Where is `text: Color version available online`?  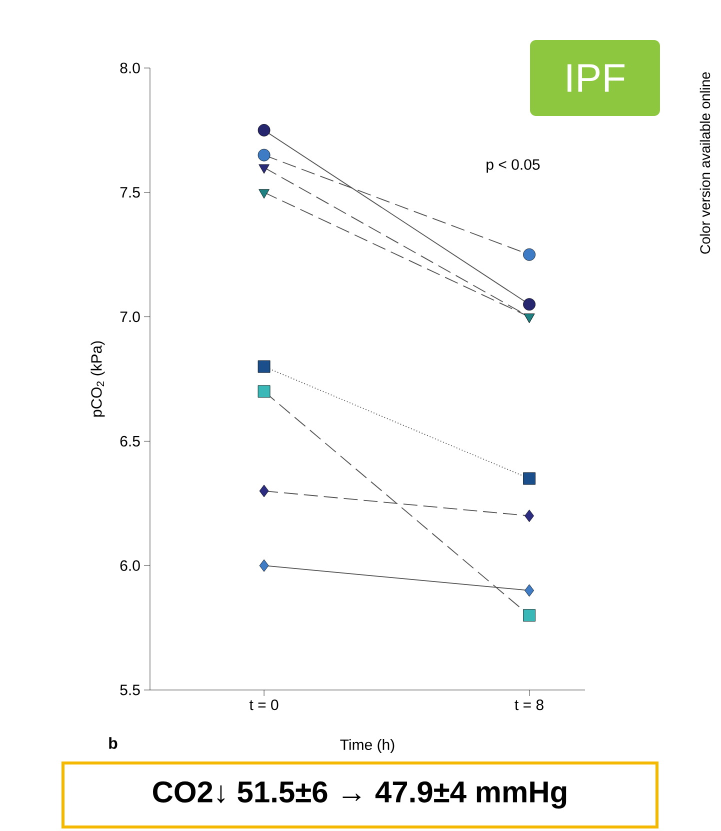
text: Color version available online is located at coordinates (705, 163).